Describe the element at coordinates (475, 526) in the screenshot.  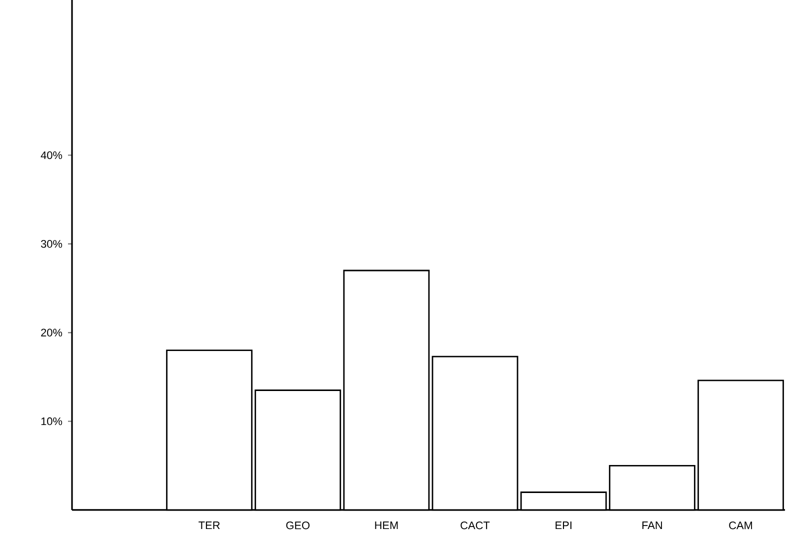
I see `x-tick-label: CACT` at that location.